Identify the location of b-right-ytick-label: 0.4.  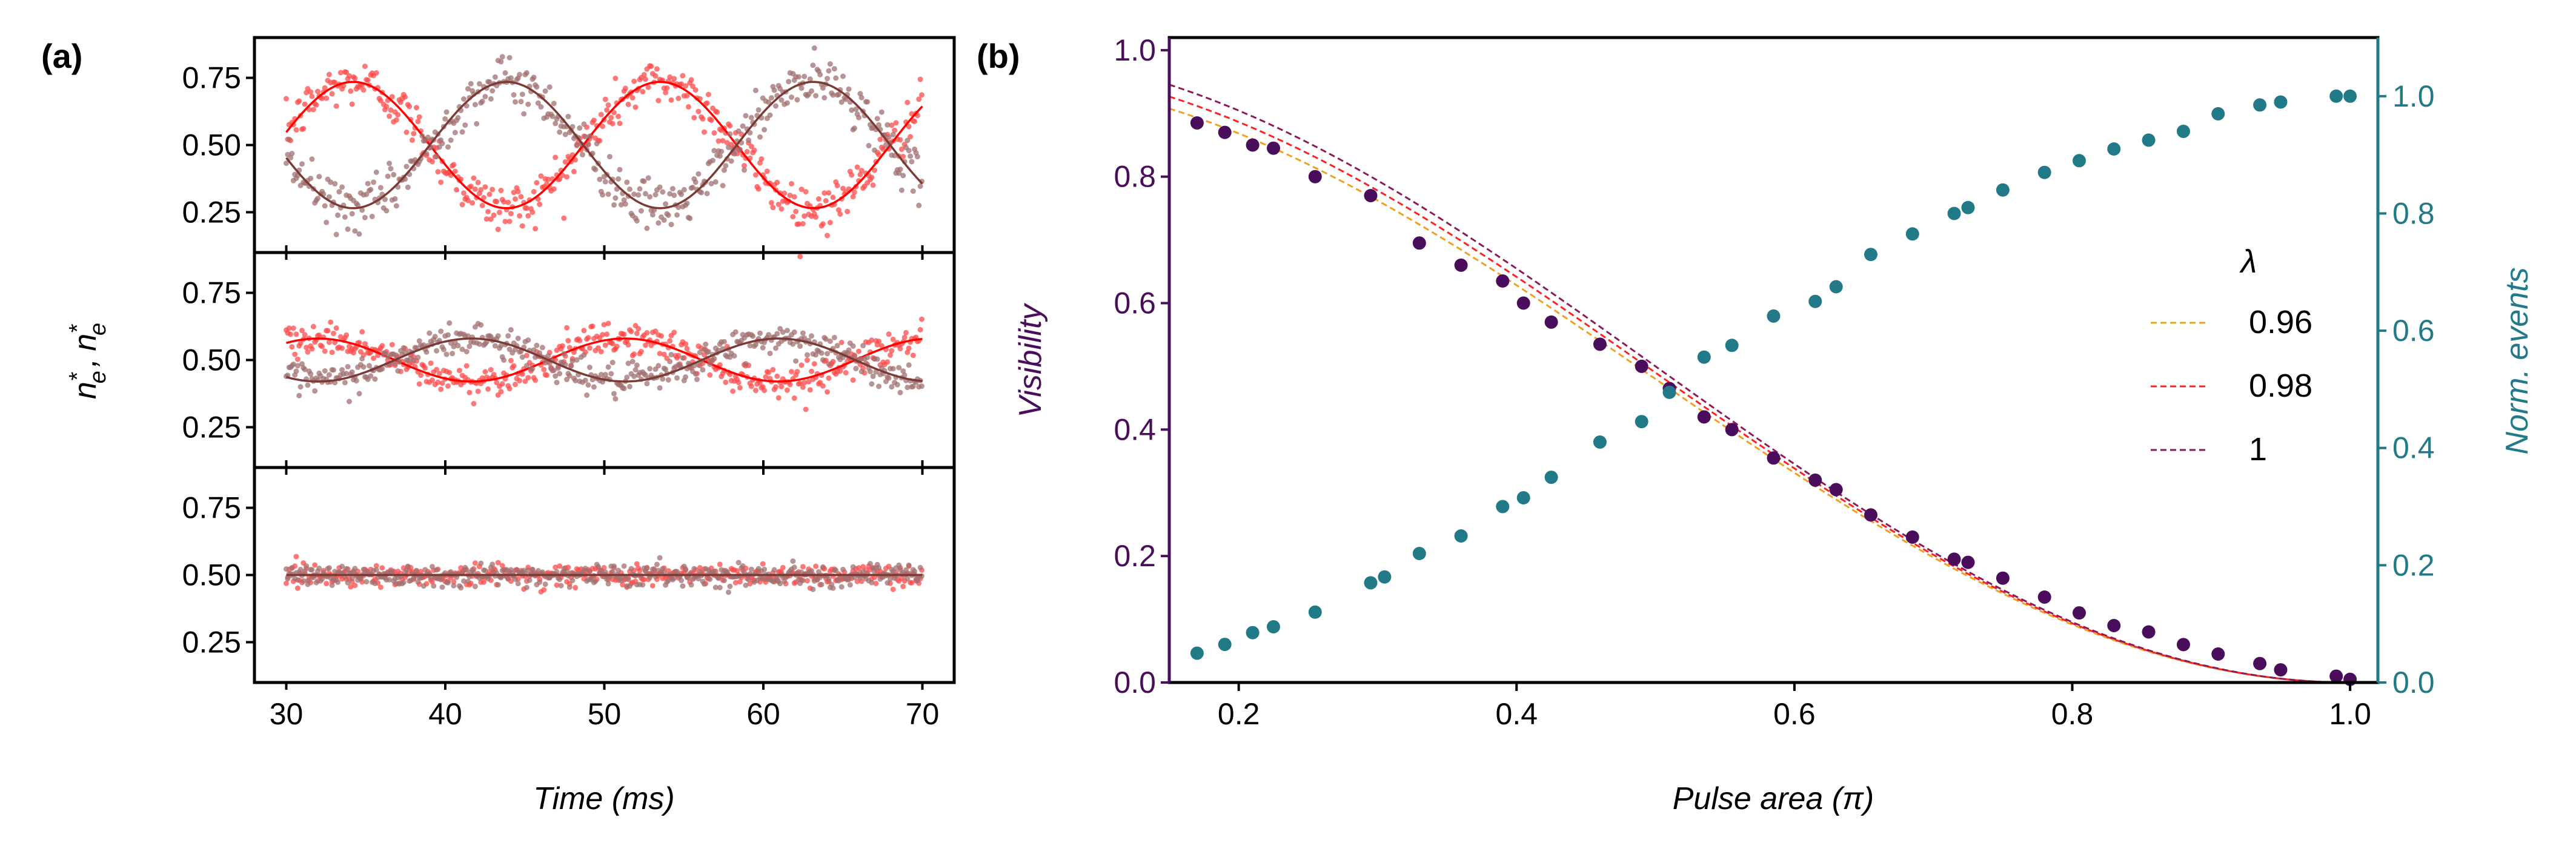
(2413, 448).